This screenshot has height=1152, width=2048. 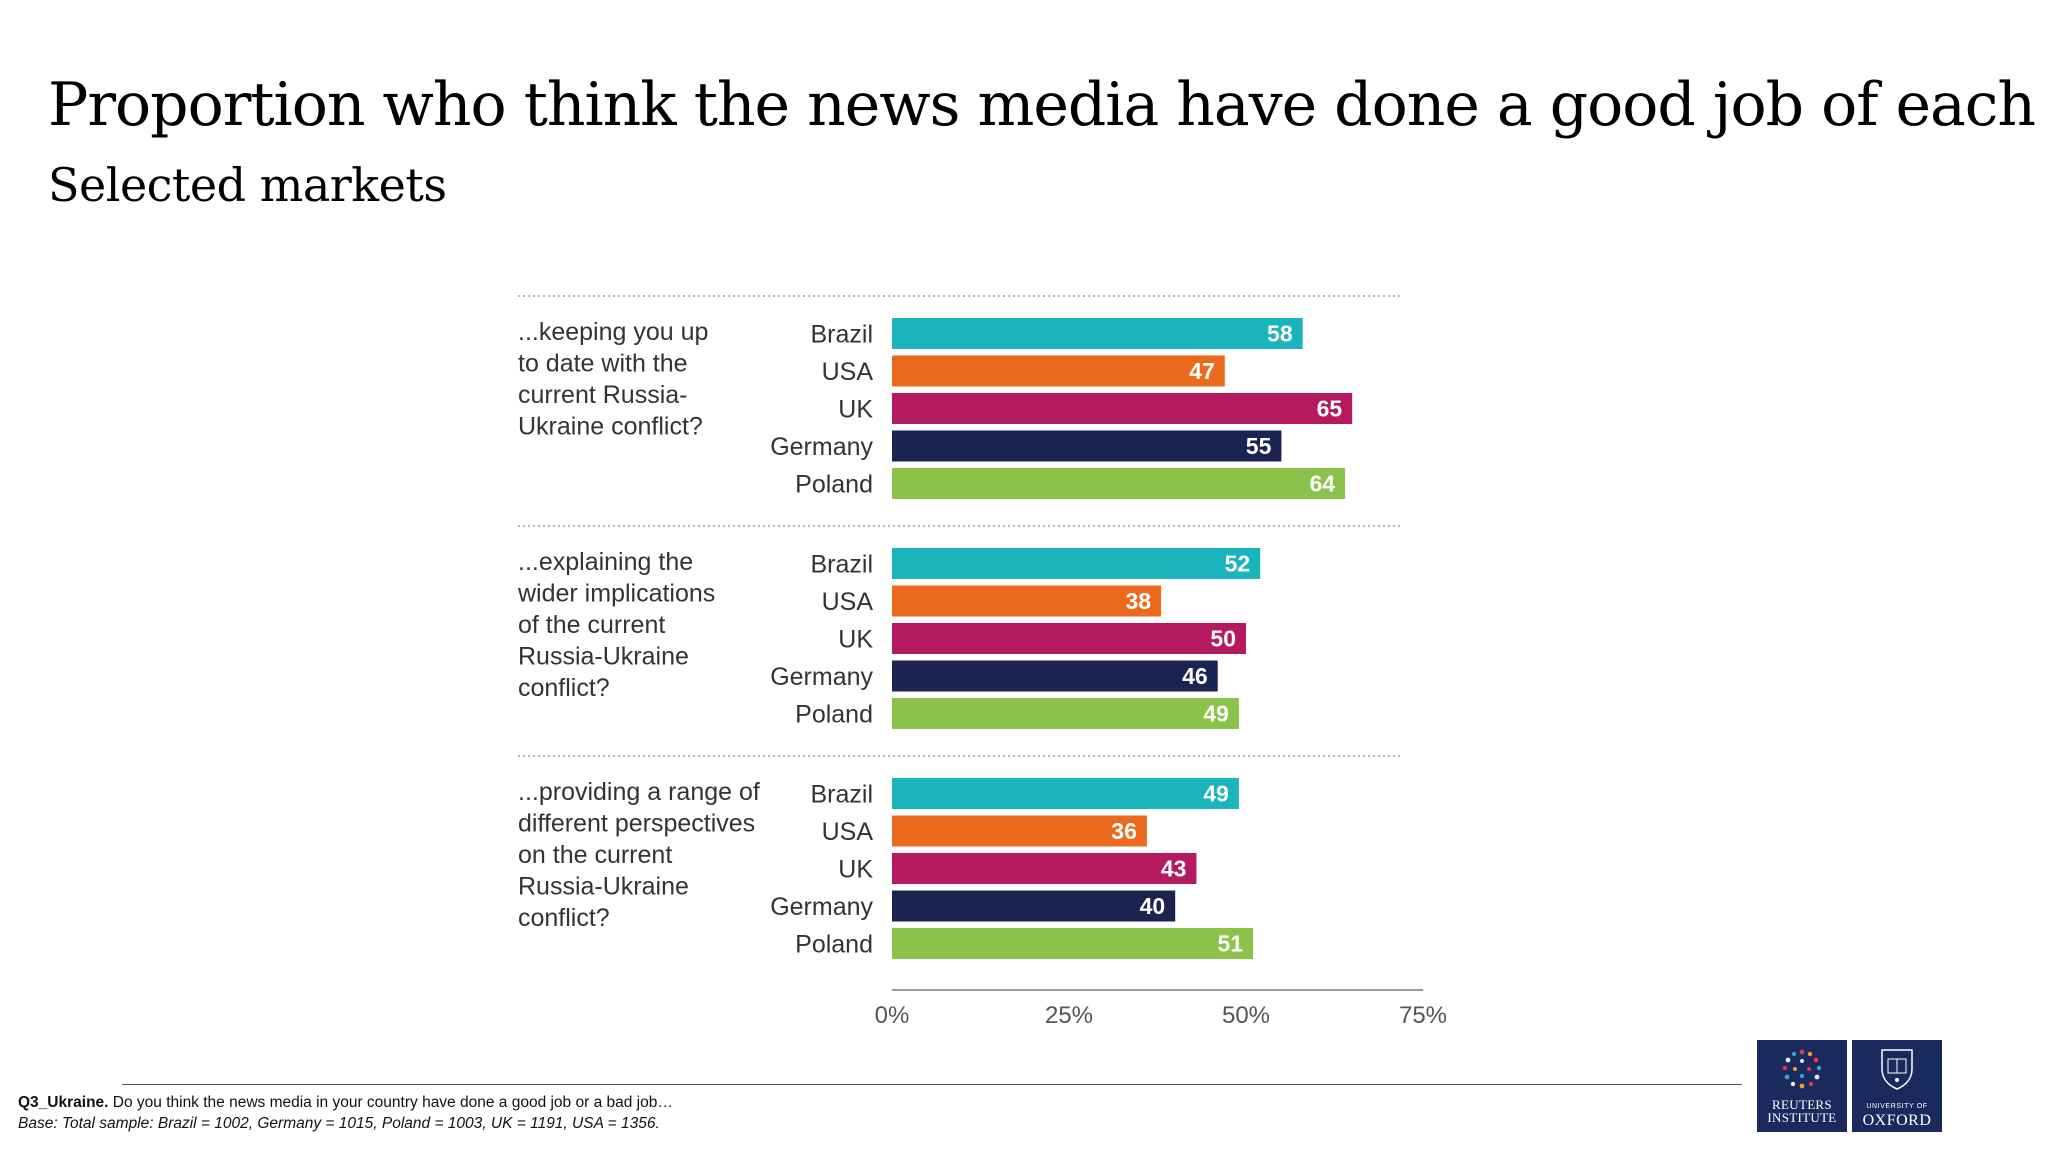 What do you see at coordinates (603, 364) in the screenshot?
I see `group-label-line: to date with the` at bounding box center [603, 364].